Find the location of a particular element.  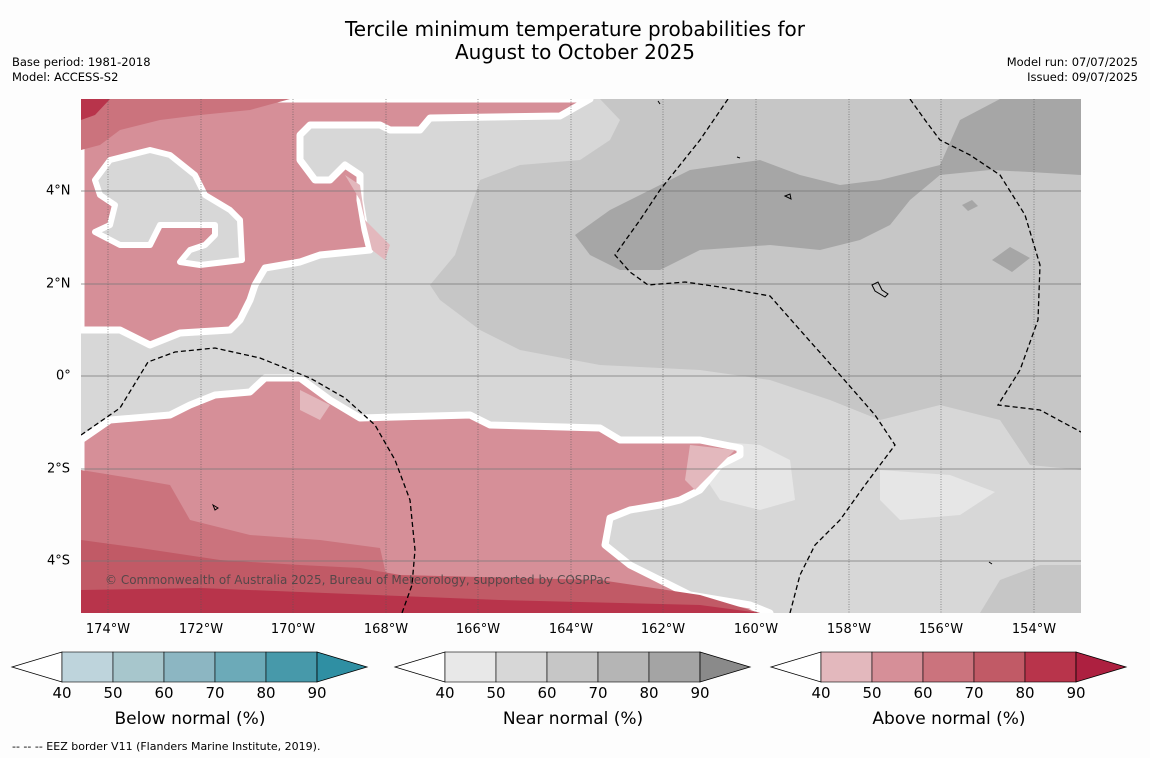

cb-above-tick: 70 is located at coordinates (974, 693).